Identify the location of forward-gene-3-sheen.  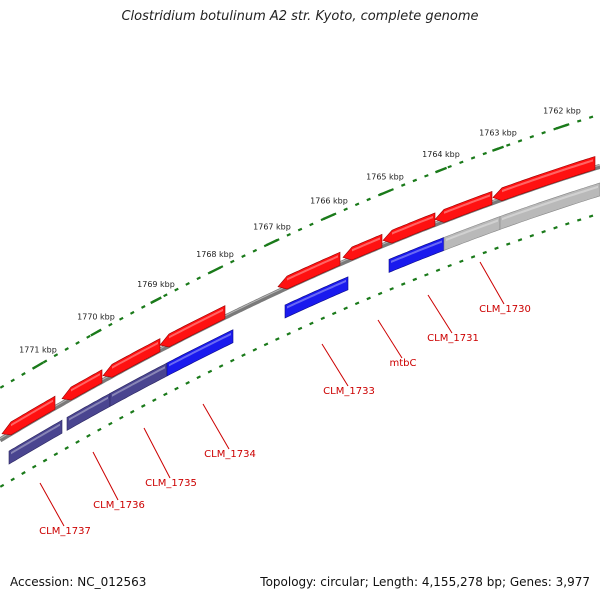
(135, 355).